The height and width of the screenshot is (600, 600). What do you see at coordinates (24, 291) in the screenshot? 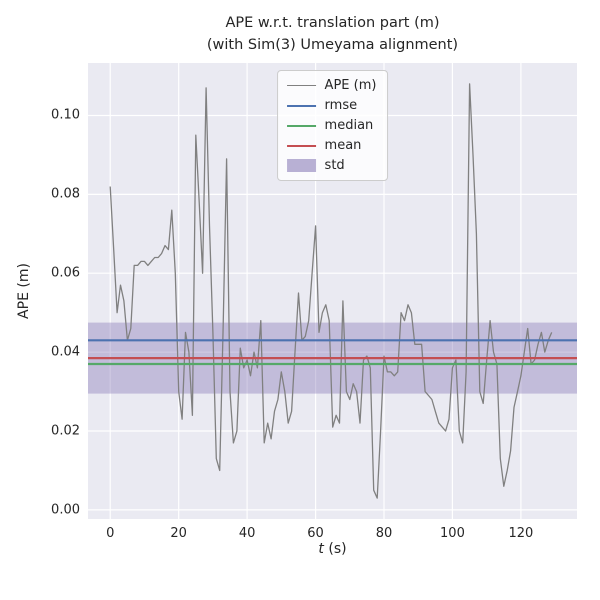
I see `y-axis-label: APE (m)` at bounding box center [24, 291].